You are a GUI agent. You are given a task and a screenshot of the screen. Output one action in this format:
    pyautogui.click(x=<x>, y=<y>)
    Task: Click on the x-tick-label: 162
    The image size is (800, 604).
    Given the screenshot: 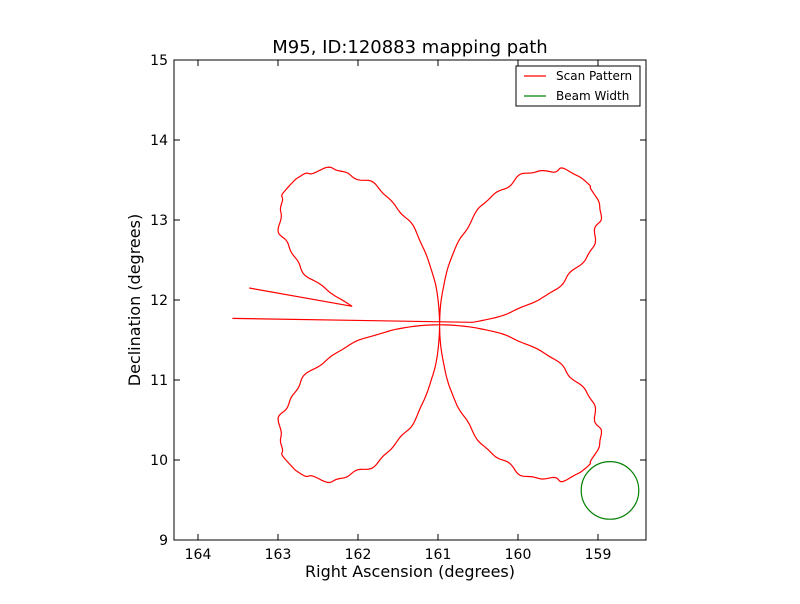 What is the action you would take?
    pyautogui.click(x=358, y=555)
    